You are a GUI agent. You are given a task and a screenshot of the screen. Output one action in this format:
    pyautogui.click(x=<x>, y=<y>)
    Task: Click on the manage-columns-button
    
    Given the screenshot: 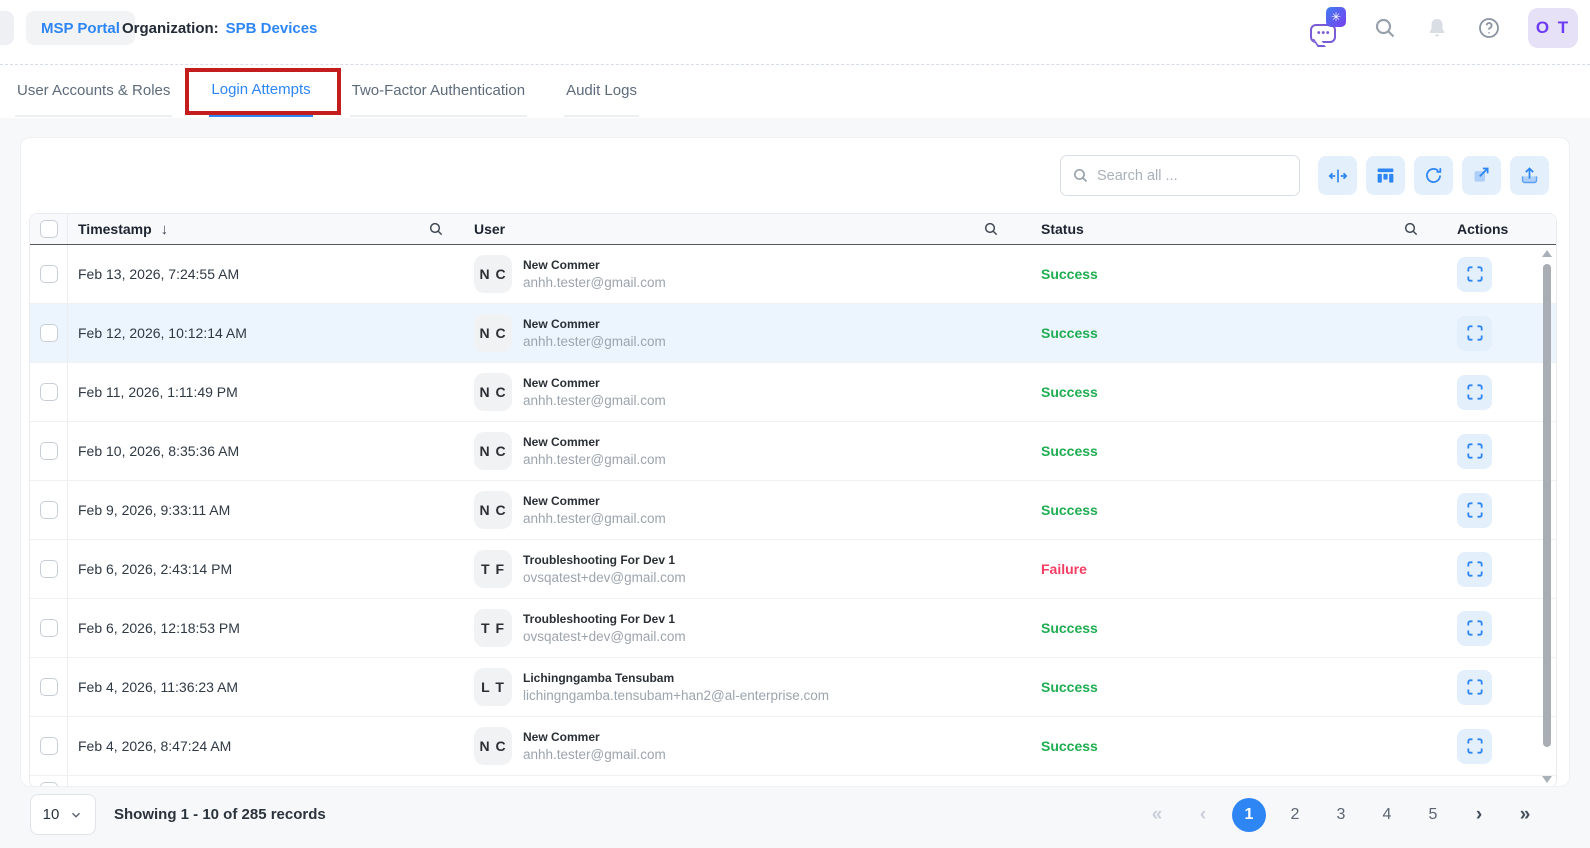 What is the action you would take?
    pyautogui.click(x=1385, y=175)
    